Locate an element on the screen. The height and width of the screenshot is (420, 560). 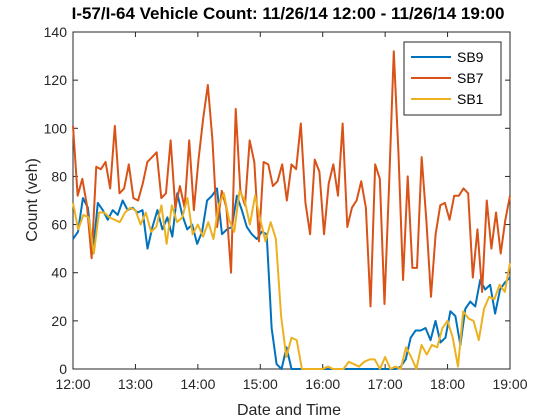
x-axis-label: Date and Time is located at coordinates (289, 410).